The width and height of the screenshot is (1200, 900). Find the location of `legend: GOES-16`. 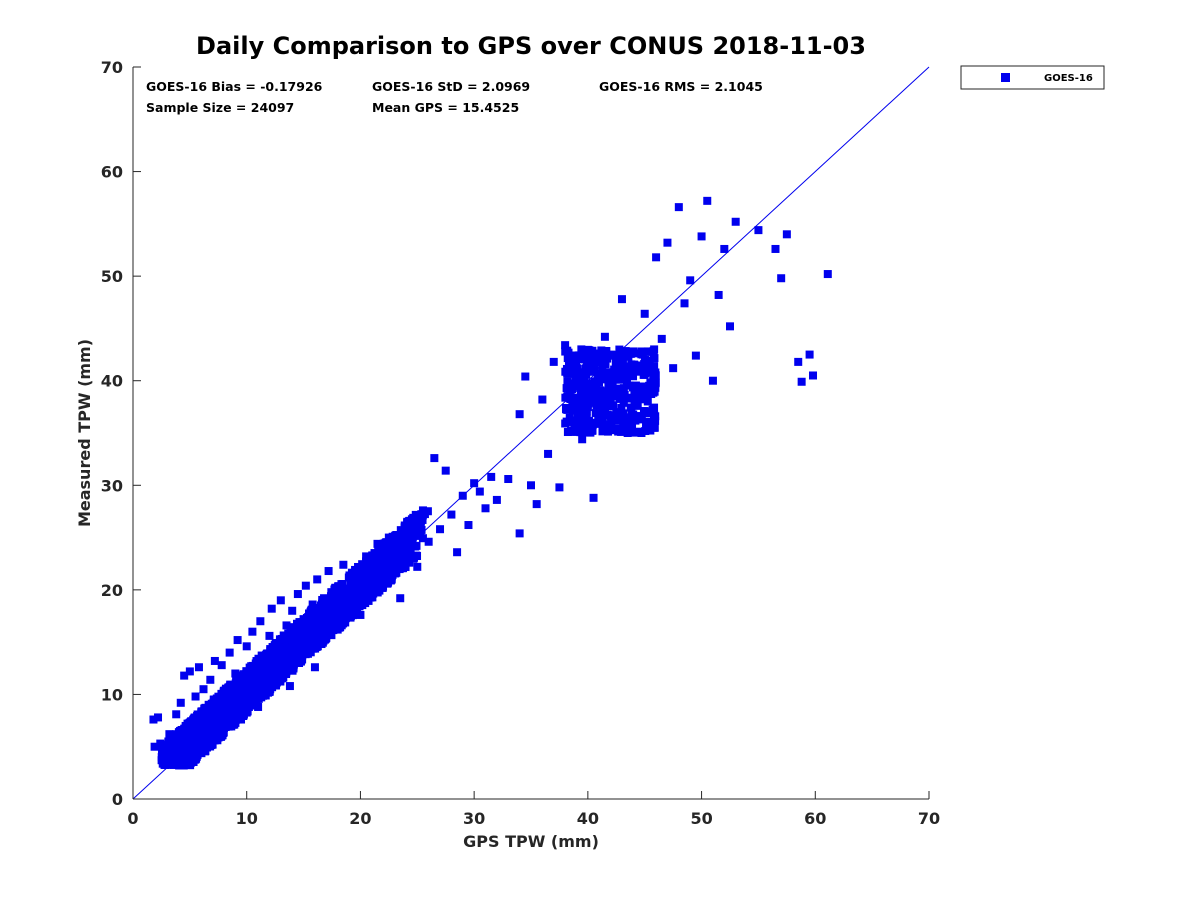

legend: GOES-16 is located at coordinates (1032, 77).